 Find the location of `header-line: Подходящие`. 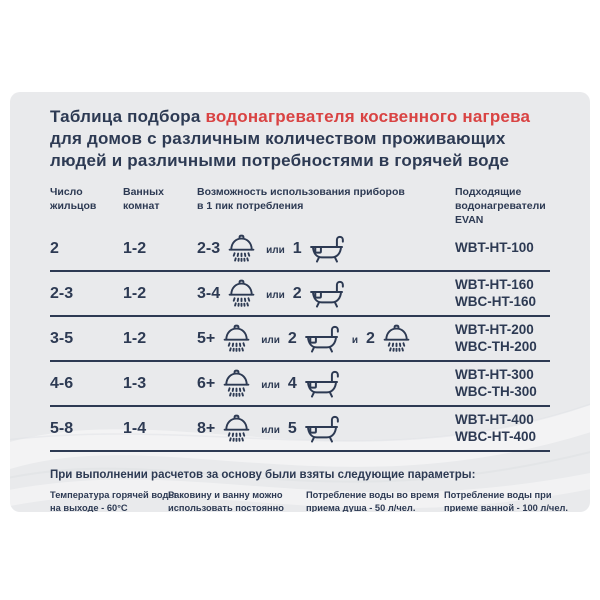

header-line: Подходящие is located at coordinates (488, 192).